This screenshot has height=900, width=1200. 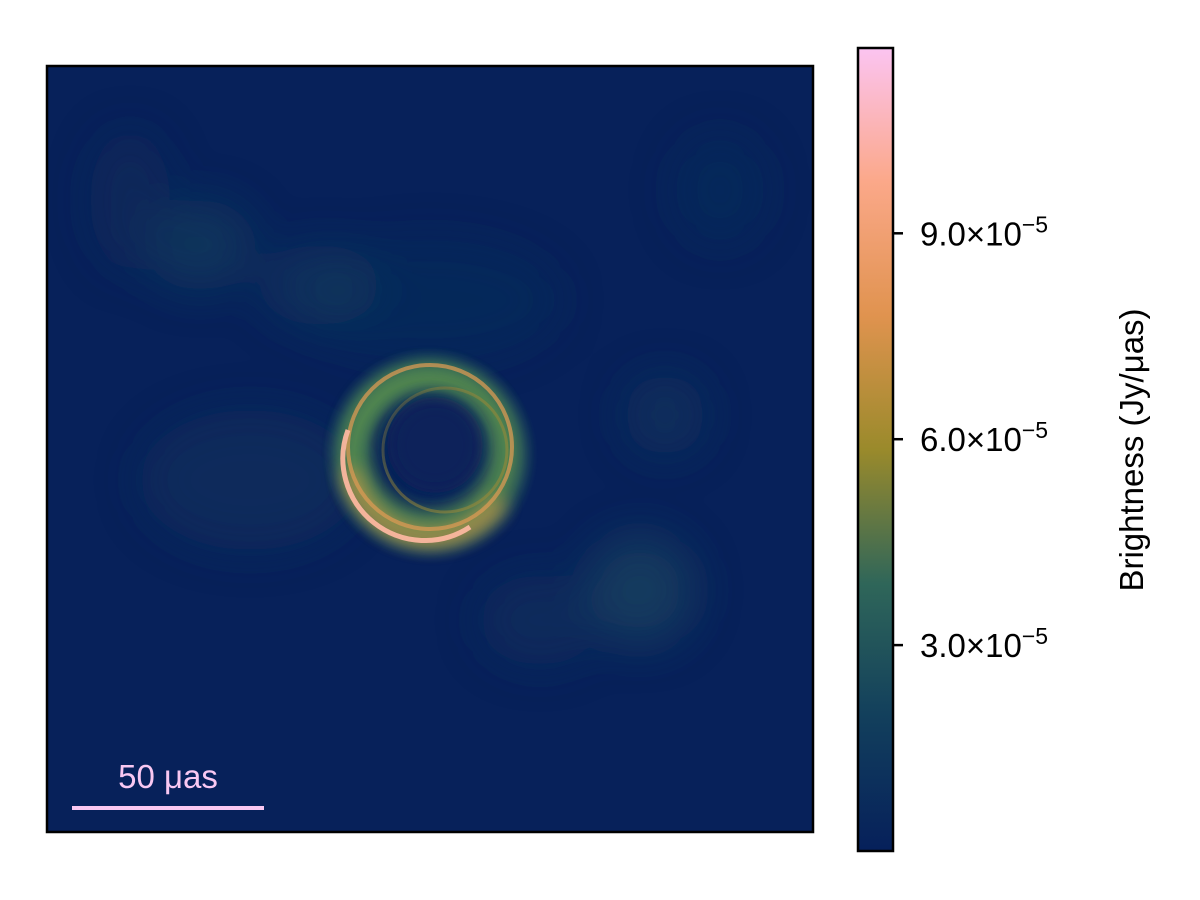 I want to click on colorbar-tick-label: 9.0×10⁻⁵, so click(x=984, y=231).